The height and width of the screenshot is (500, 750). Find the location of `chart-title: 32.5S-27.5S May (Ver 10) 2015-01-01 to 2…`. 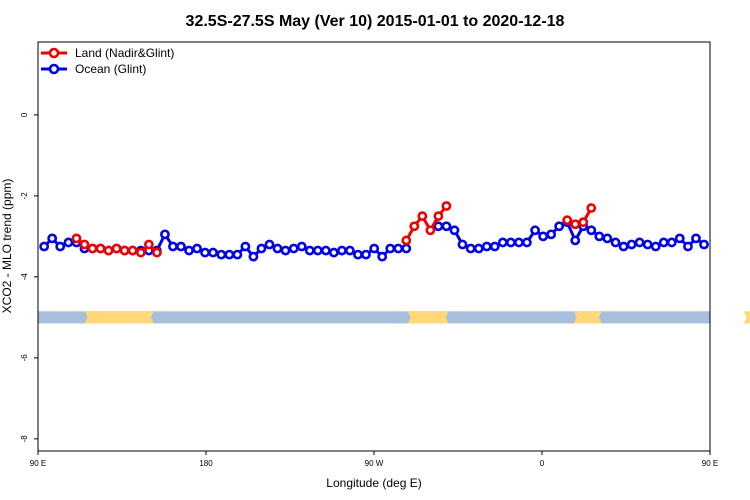

chart-title: 32.5S-27.5S May (Ver 10) 2015-01-01 to 2… is located at coordinates (375, 21).